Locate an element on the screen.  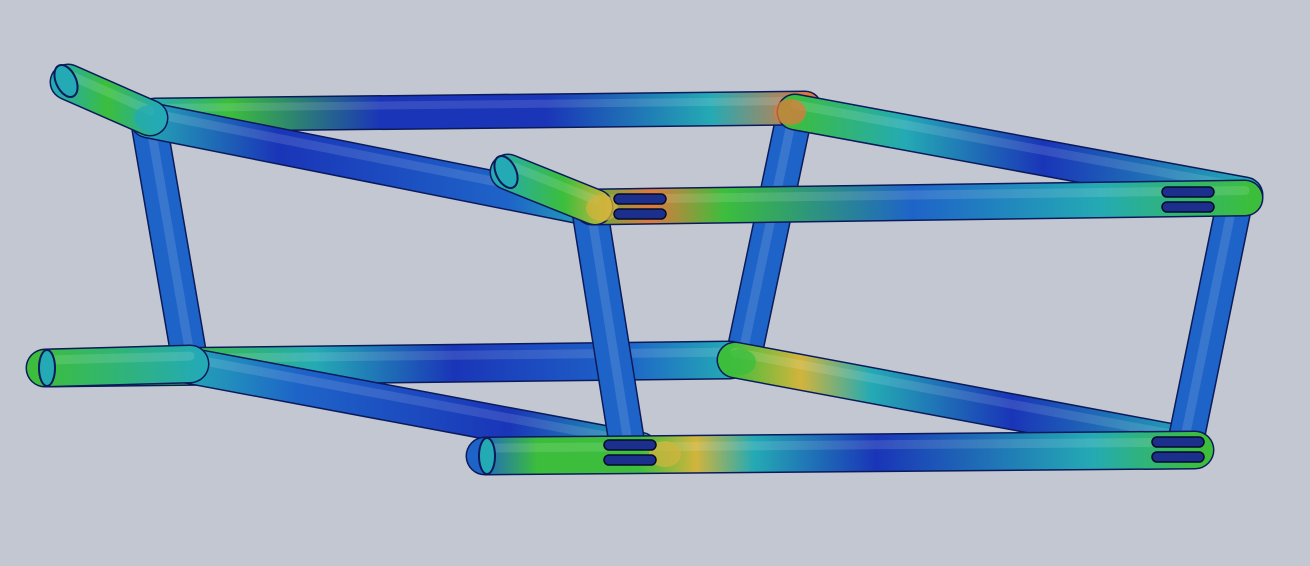
vertical-front-left-highlight is located at coordinates (609, 324).